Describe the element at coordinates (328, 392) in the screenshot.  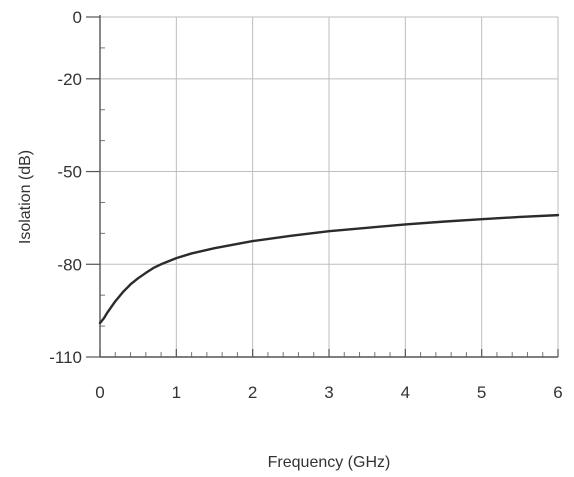
I see `x-tick-label: 3` at that location.